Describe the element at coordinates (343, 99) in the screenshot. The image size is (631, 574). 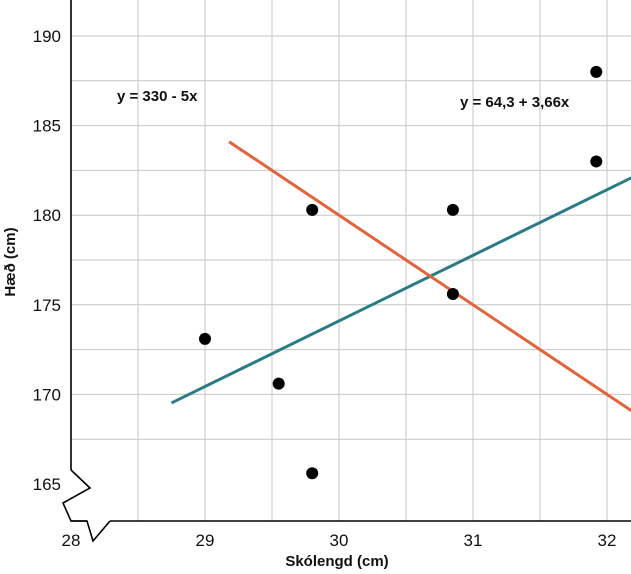
I see `equation-labels: y = 330 - 5x y = 64,3 + 3,66x` at that location.